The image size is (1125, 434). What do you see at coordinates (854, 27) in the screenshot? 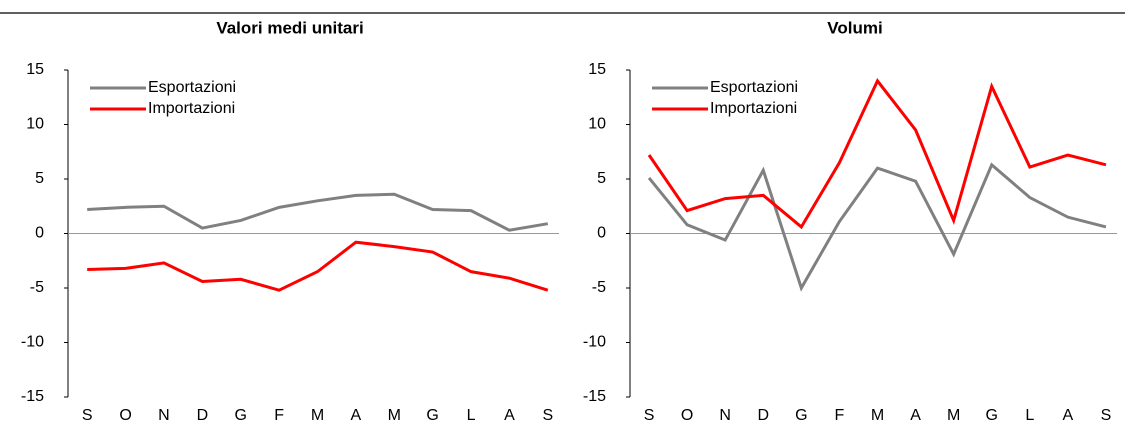
I see `chart-title: Volumi` at bounding box center [854, 27].